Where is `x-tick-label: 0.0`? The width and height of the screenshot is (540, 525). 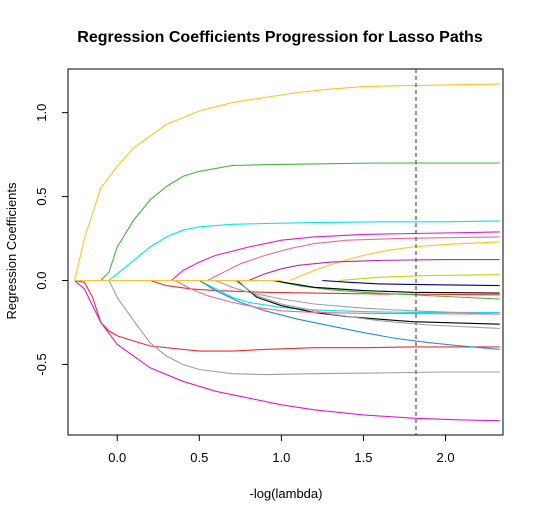
x-tick-label: 0.0 is located at coordinates (117, 457).